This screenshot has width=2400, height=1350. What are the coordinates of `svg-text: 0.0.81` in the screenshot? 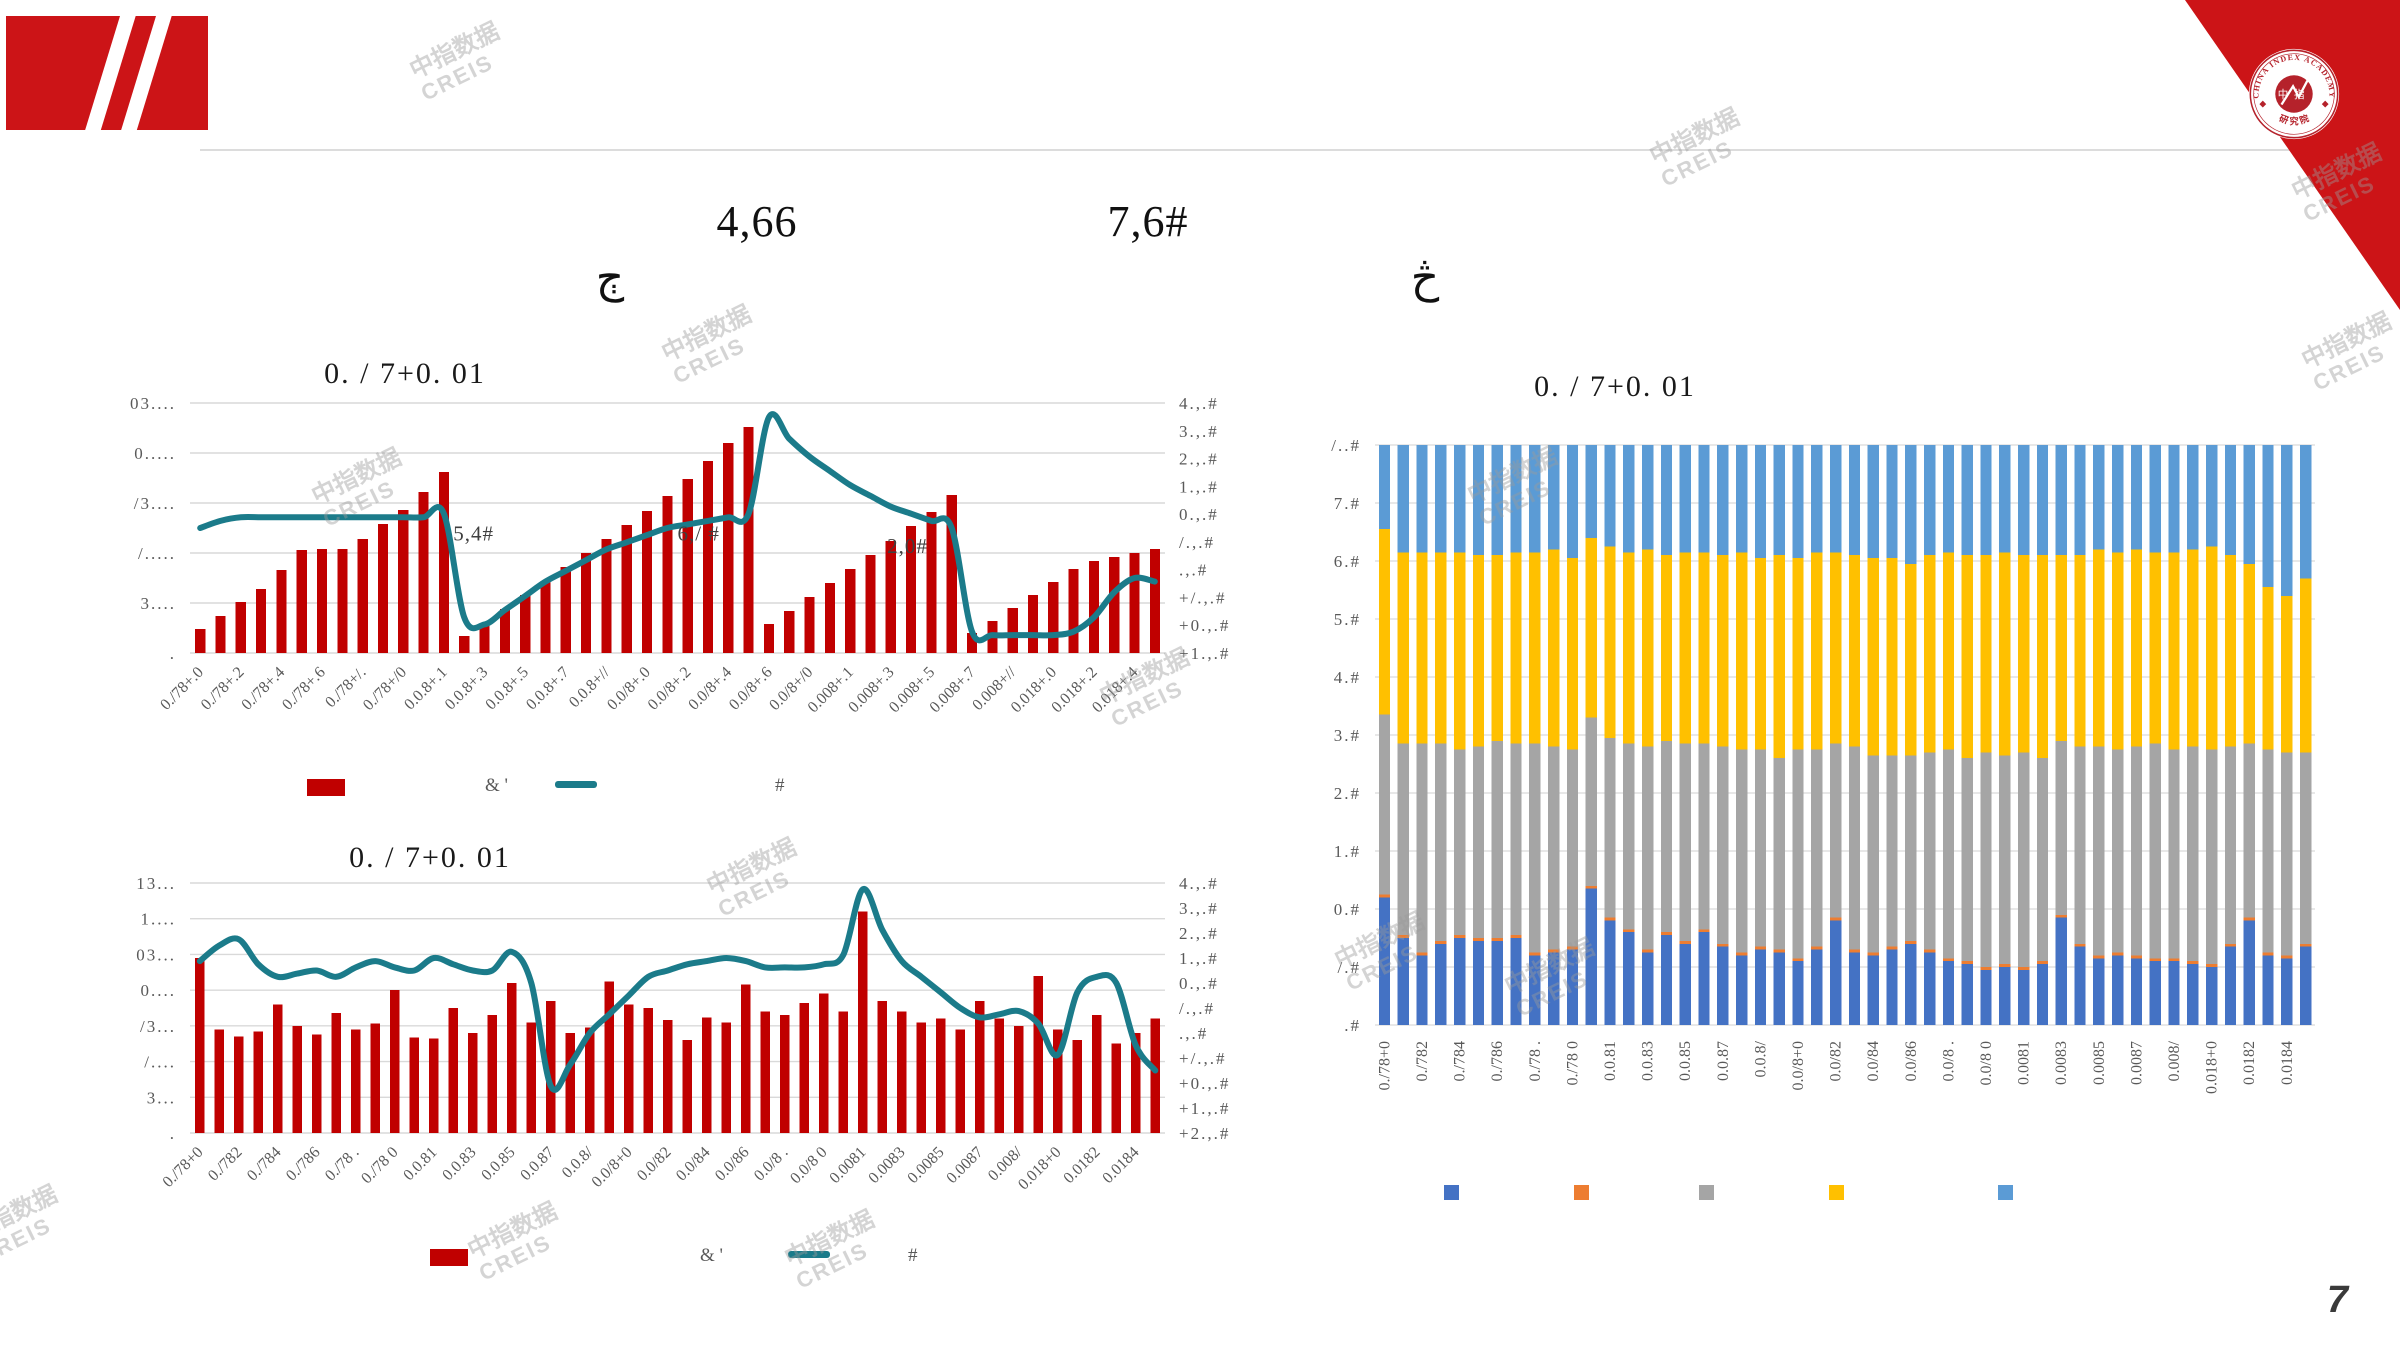 It's located at (1610, 1061).